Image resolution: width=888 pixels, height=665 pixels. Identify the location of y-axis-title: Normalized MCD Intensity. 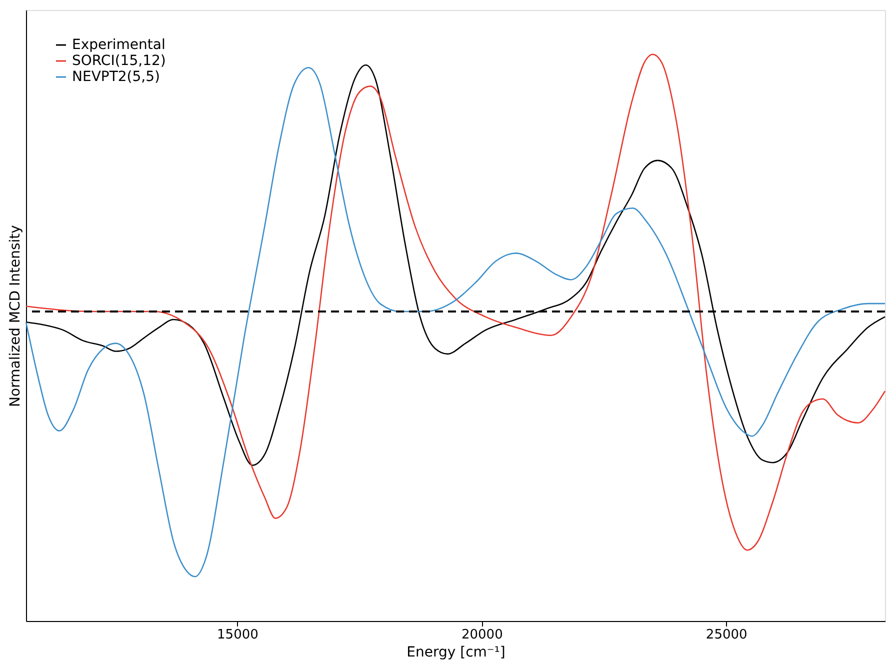
(16, 316).